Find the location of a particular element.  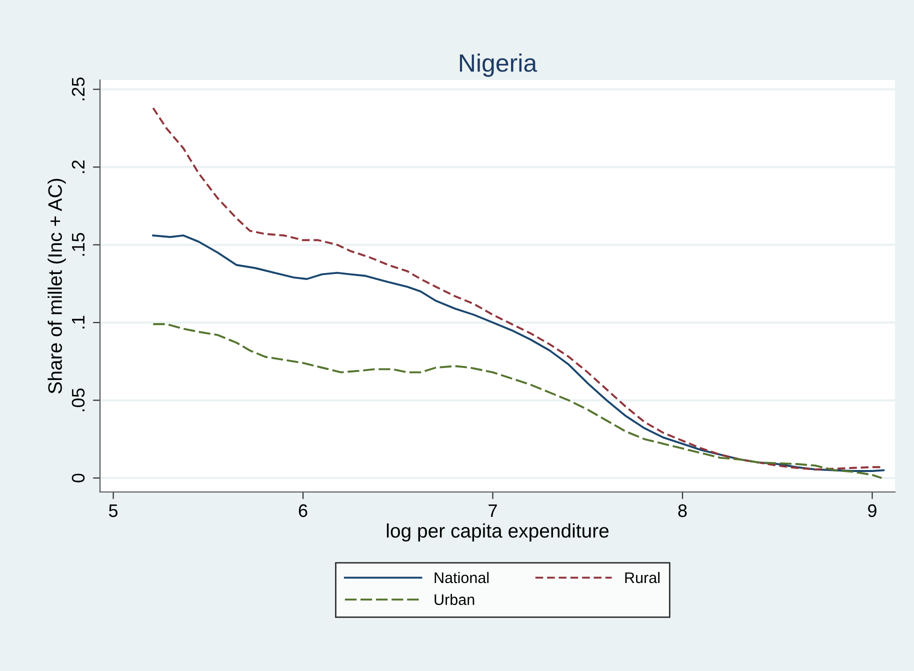

x-tick-label: 5 is located at coordinates (113, 511).